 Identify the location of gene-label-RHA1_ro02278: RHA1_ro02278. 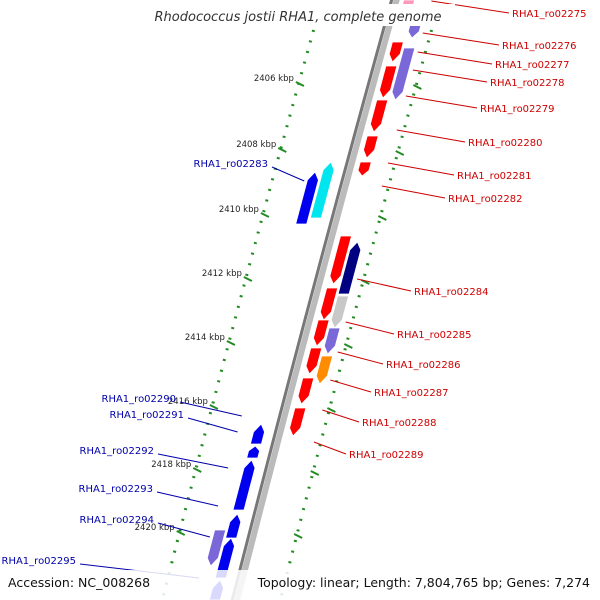
(527, 83).